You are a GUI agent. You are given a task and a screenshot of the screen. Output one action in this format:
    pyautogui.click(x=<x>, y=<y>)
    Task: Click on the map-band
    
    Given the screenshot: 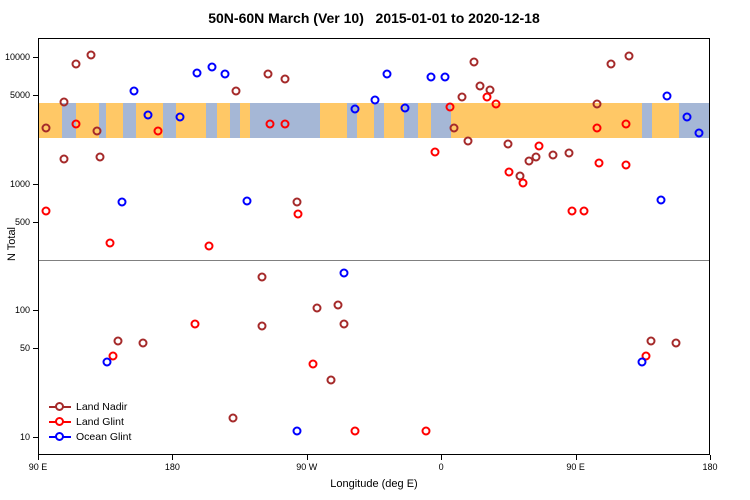 What is the action you would take?
    pyautogui.click(x=374, y=120)
    